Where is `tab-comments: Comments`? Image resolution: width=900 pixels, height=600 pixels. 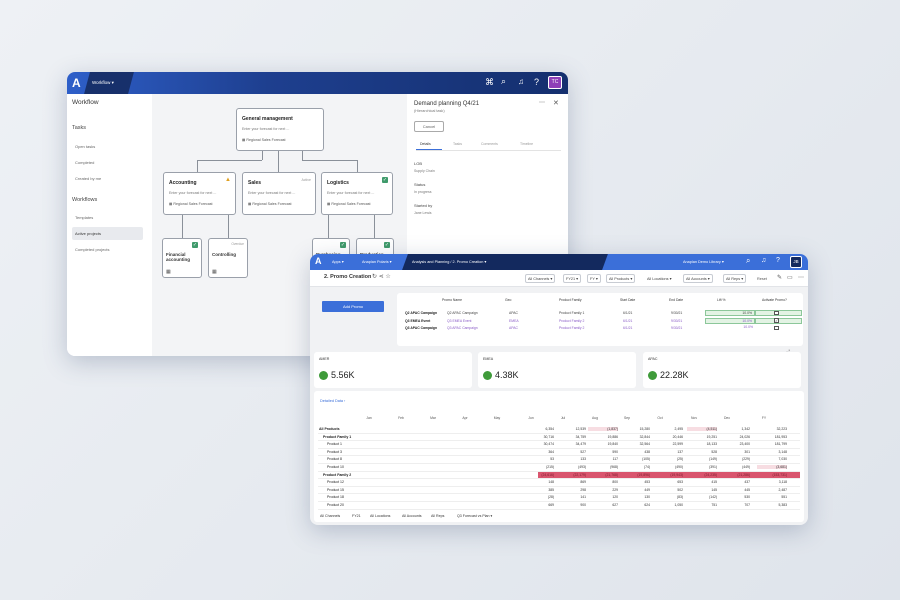 tab-comments: Comments is located at coordinates (489, 144).